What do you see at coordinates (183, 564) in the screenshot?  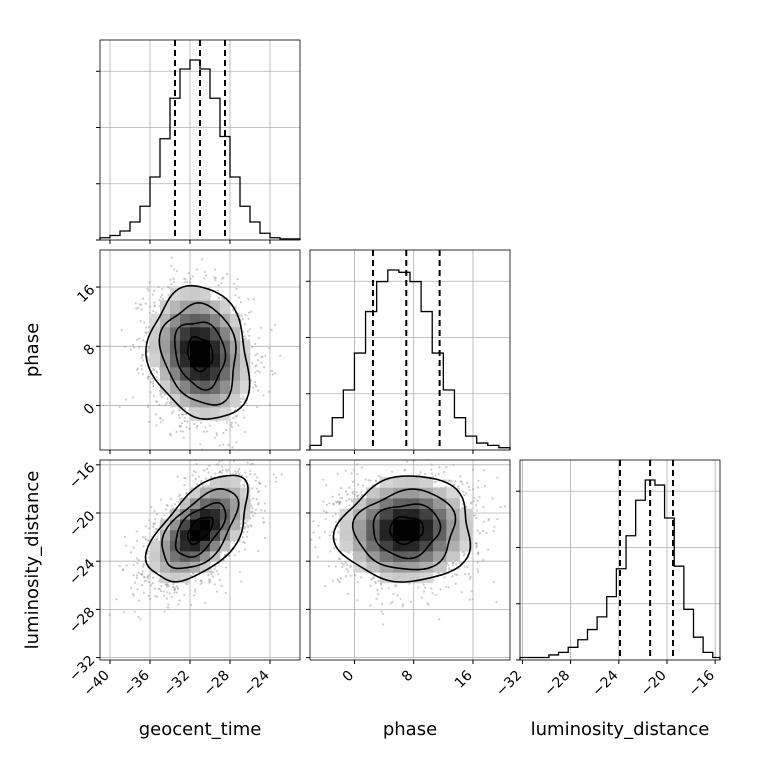 I see `density-geocent-time-vs-luminosity-distance: −40 −36 −32 −28 −24−32−28−24−20−16` at bounding box center [183, 564].